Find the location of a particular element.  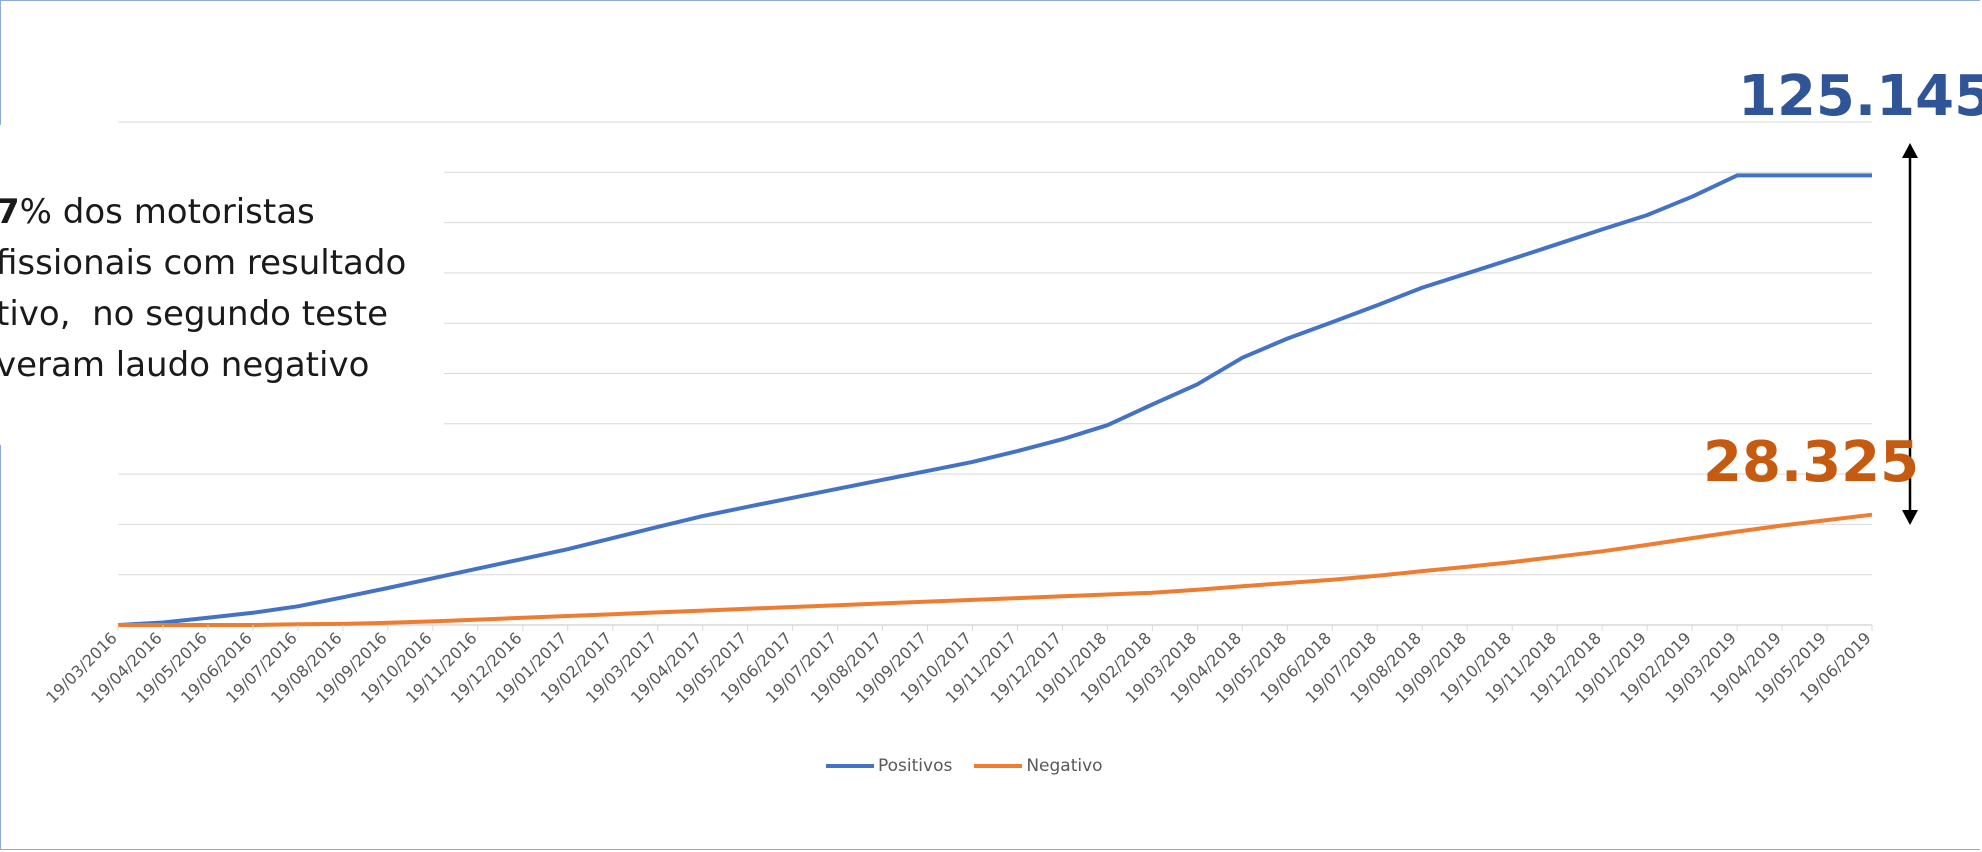

difference-arrow-head-up is located at coordinates (1910, 150).